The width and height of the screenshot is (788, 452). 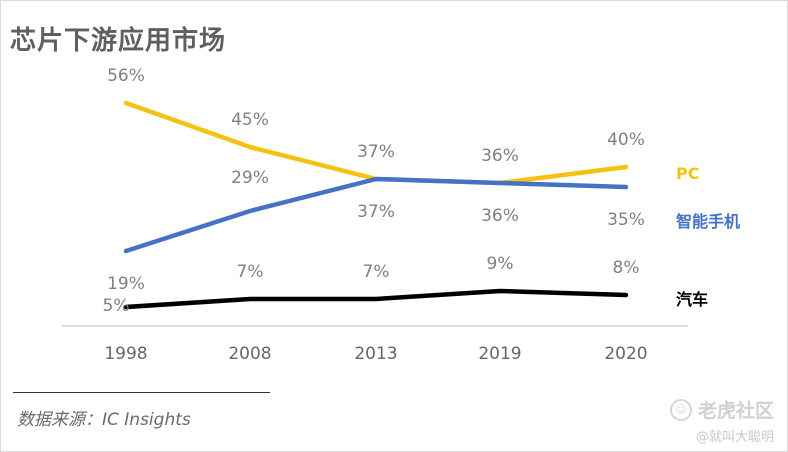 What do you see at coordinates (692, 299) in the screenshot?
I see `legend-label: 汽车` at bounding box center [692, 299].